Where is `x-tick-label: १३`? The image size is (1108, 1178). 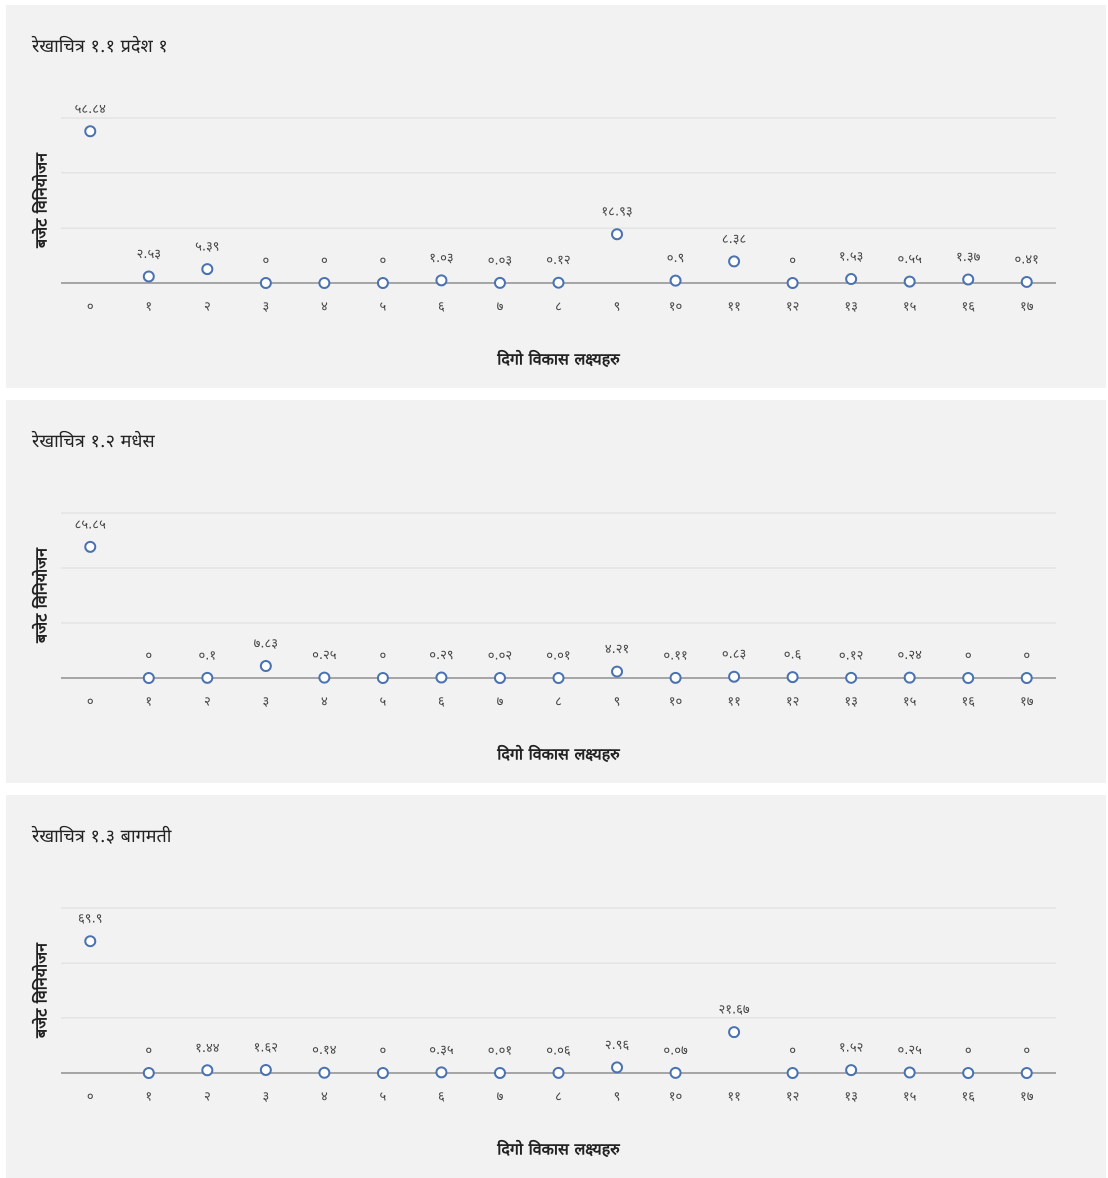 x-tick-label: १३ is located at coordinates (851, 702).